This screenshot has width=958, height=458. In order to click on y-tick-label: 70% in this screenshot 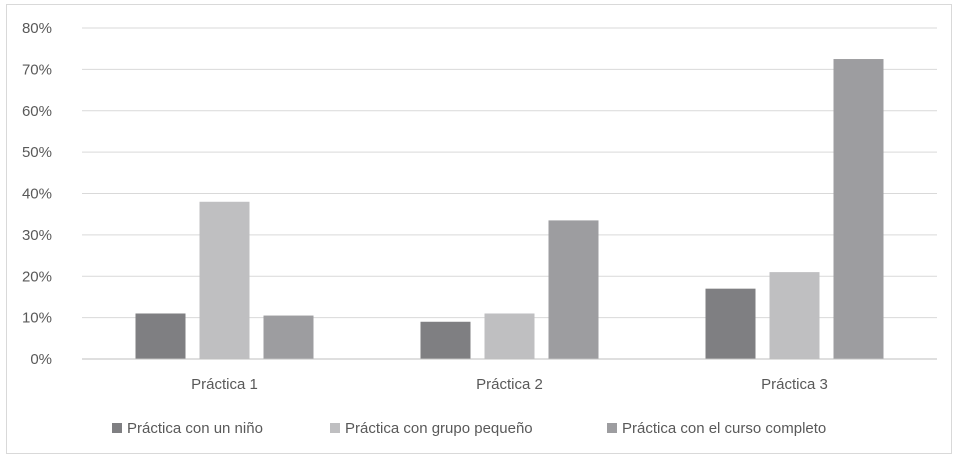, I will do `click(37, 69)`.